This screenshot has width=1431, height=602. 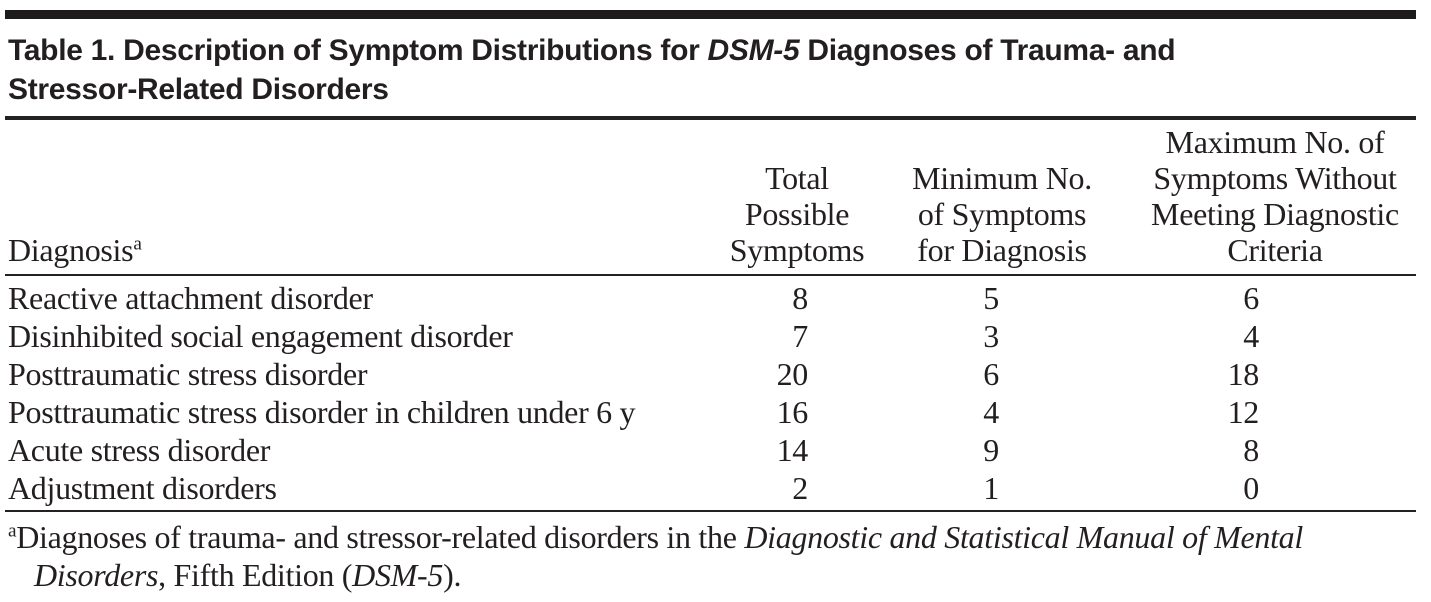 What do you see at coordinates (96, 575) in the screenshot?
I see `footnote-manual-title-line2: Disorders` at bounding box center [96, 575].